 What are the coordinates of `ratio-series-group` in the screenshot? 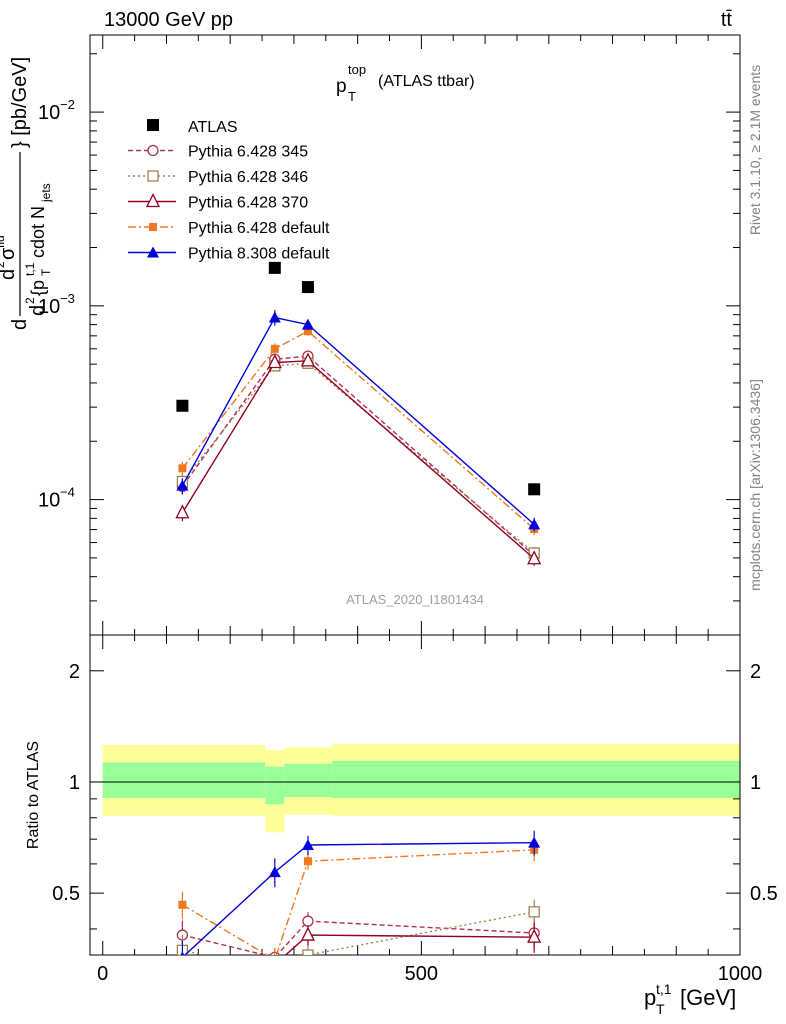 It's located at (359, 910).